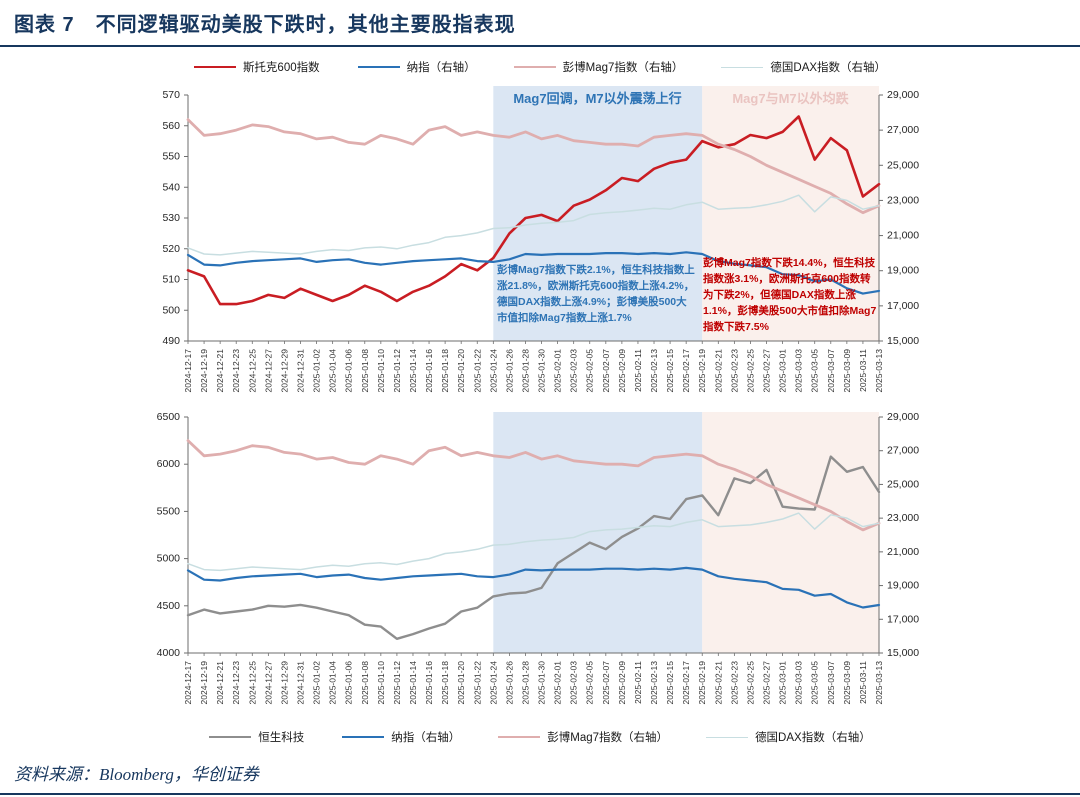 The width and height of the screenshot is (1080, 797). Describe the element at coordinates (300, 683) in the screenshot. I see `x-tick-label: 2024-12-31` at that location.